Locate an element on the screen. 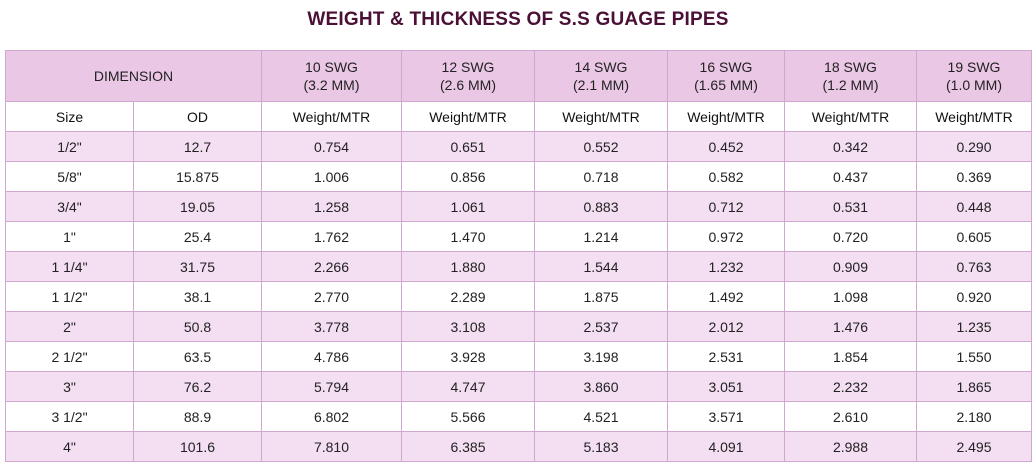 Image resolution: width=1036 pixels, height=472 pixels. weight-cell: 0.712 is located at coordinates (726, 206).